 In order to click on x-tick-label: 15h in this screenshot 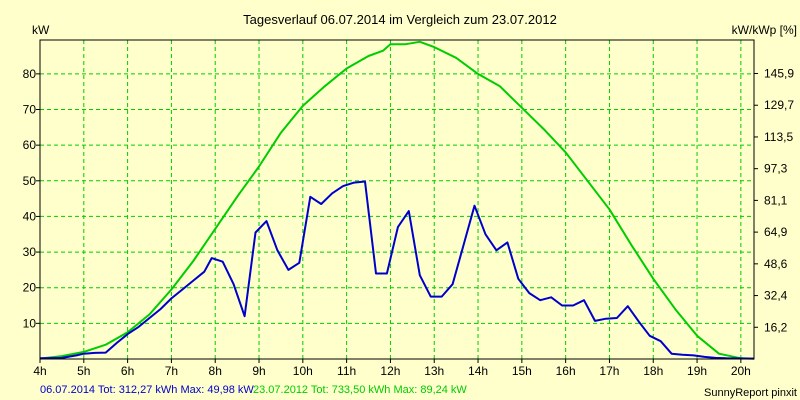, I will do `click(522, 371)`.